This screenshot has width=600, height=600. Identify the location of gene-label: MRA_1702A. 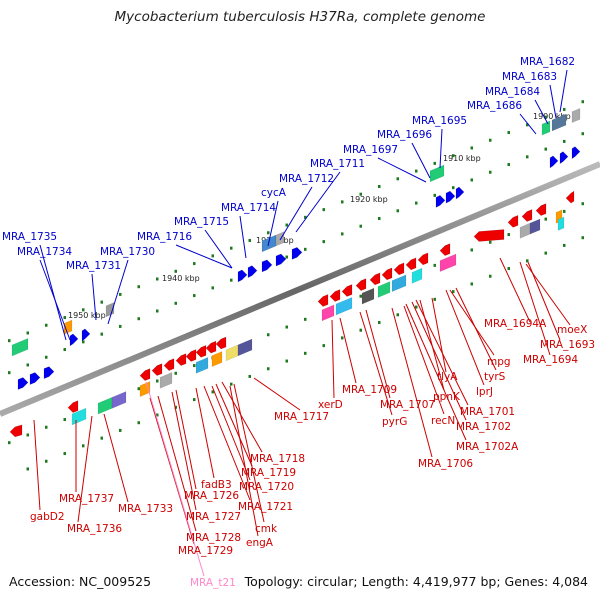
(487, 447).